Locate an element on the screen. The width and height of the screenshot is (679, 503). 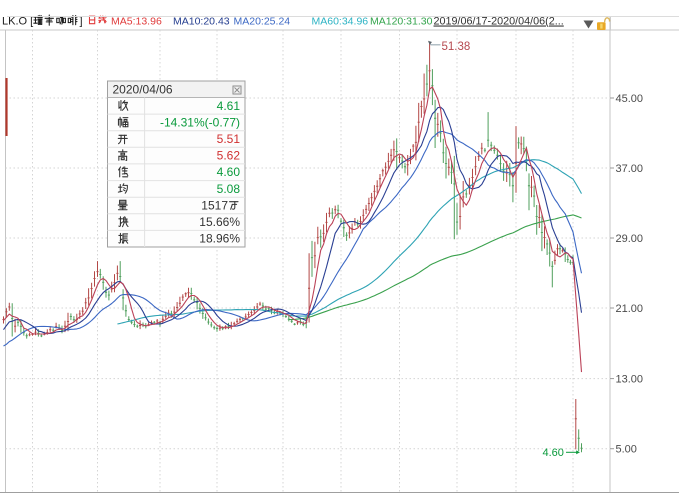
svg-text: 18.96% is located at coordinates (219, 239).